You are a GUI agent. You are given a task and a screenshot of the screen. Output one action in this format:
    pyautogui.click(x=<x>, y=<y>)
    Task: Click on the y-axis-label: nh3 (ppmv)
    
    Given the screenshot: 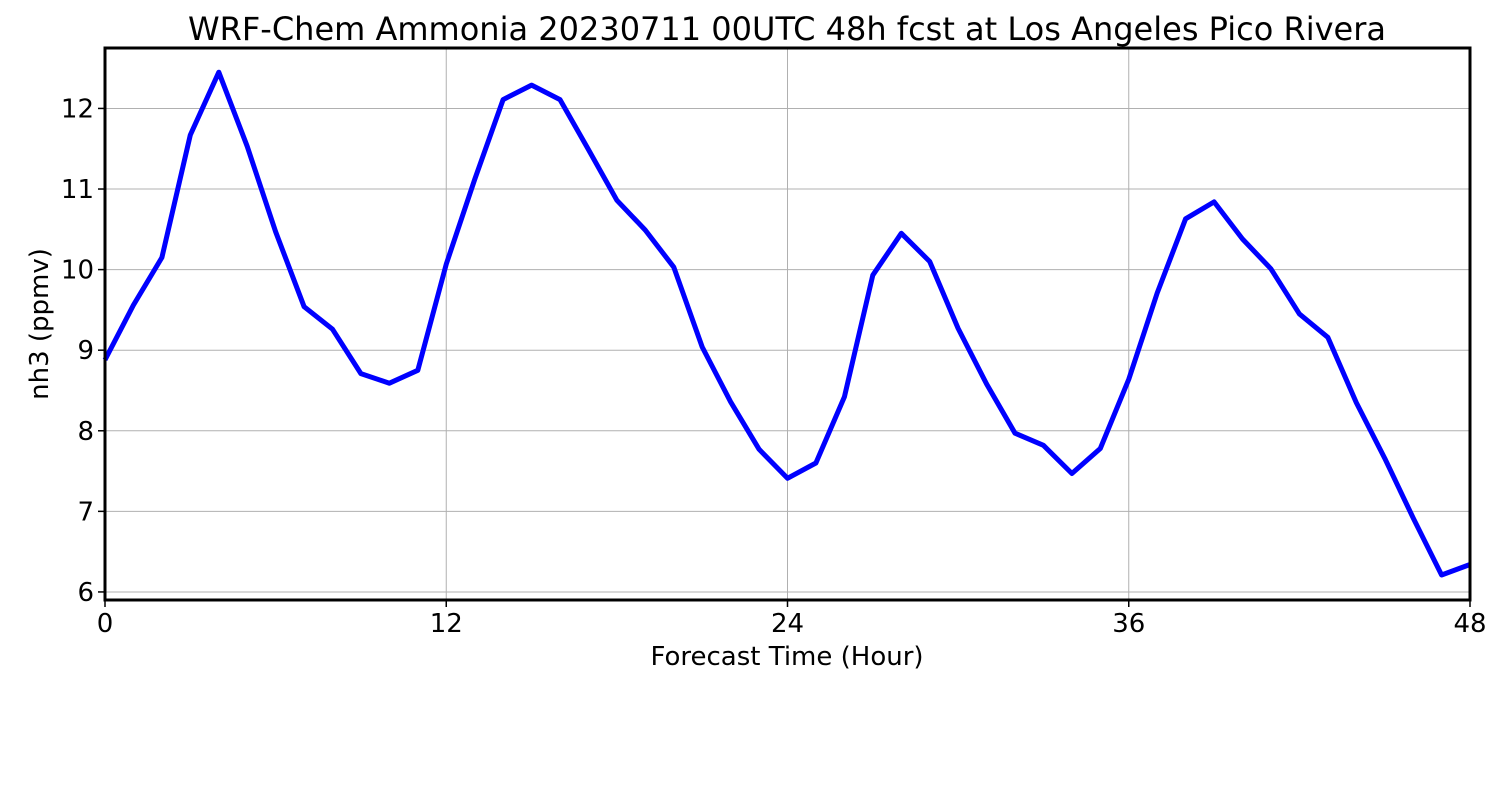 What is the action you would take?
    pyautogui.click(x=40, y=324)
    